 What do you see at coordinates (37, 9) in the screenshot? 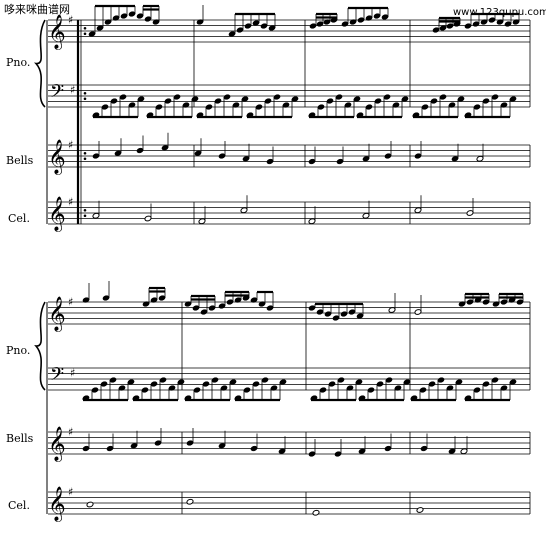
I see `watermark-left: 哆来咪曲谱网` at bounding box center [37, 9].